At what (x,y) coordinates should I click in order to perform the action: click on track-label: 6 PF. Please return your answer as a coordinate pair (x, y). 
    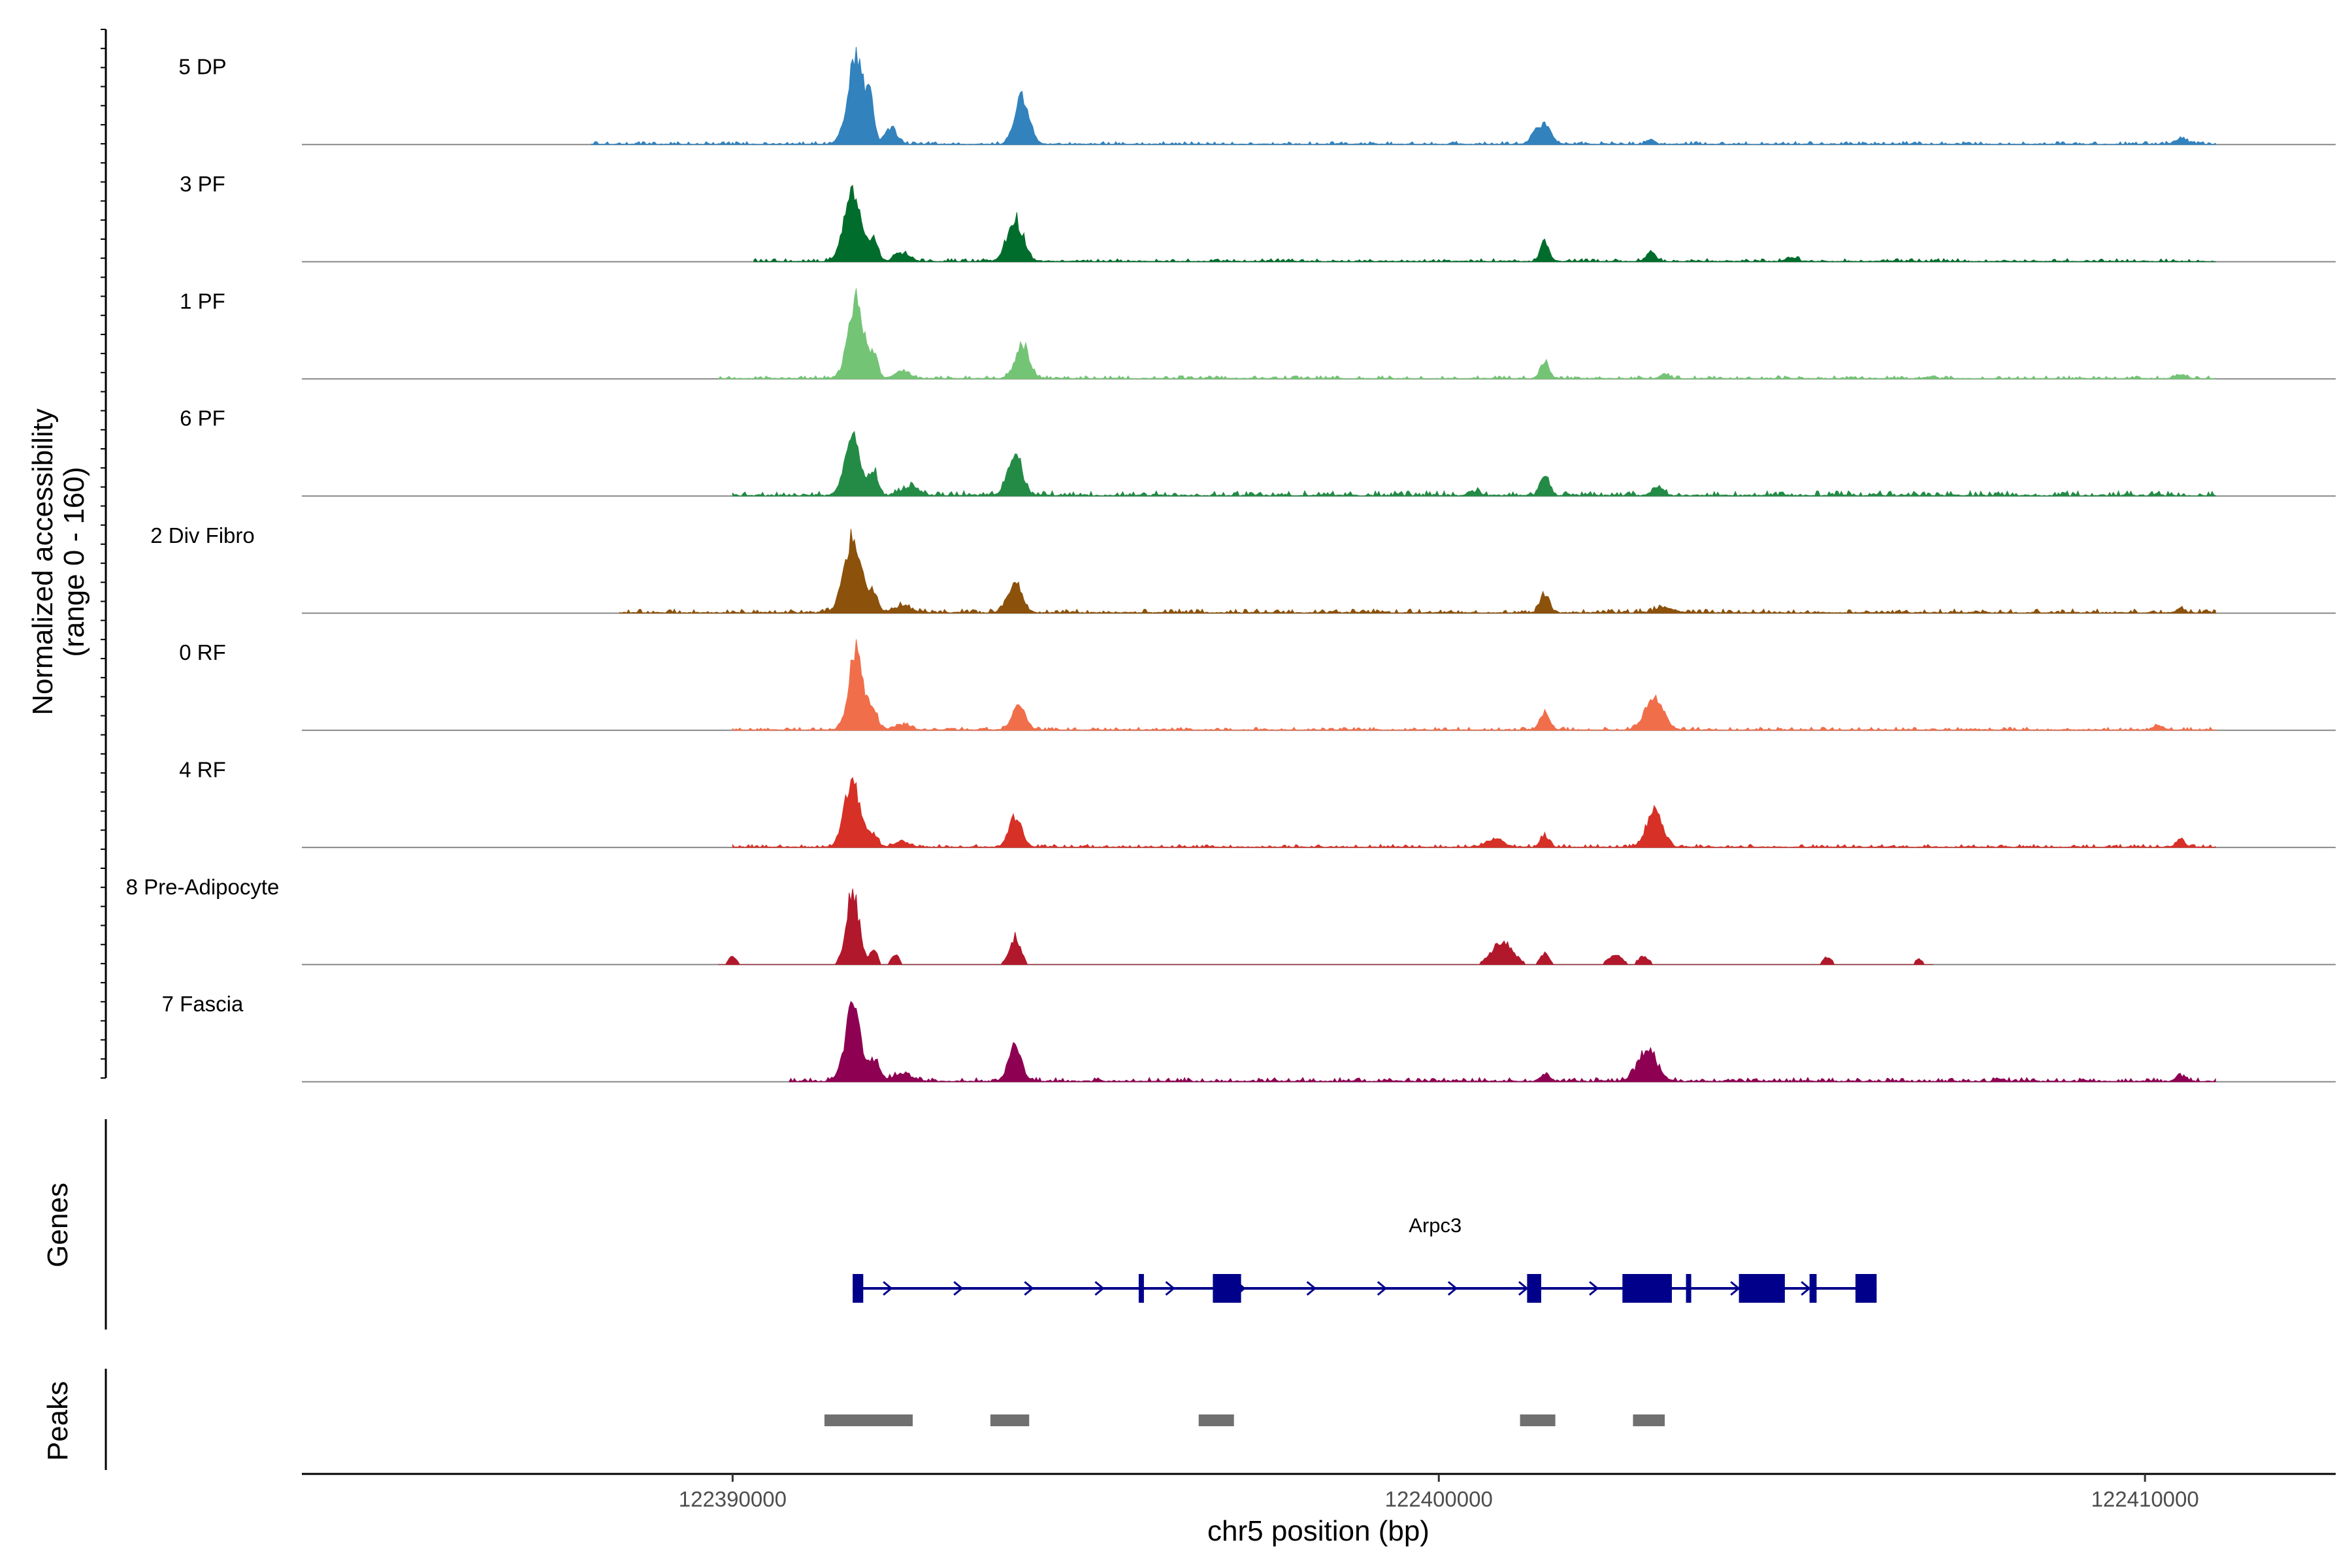
    Looking at the image, I should click on (202, 418).